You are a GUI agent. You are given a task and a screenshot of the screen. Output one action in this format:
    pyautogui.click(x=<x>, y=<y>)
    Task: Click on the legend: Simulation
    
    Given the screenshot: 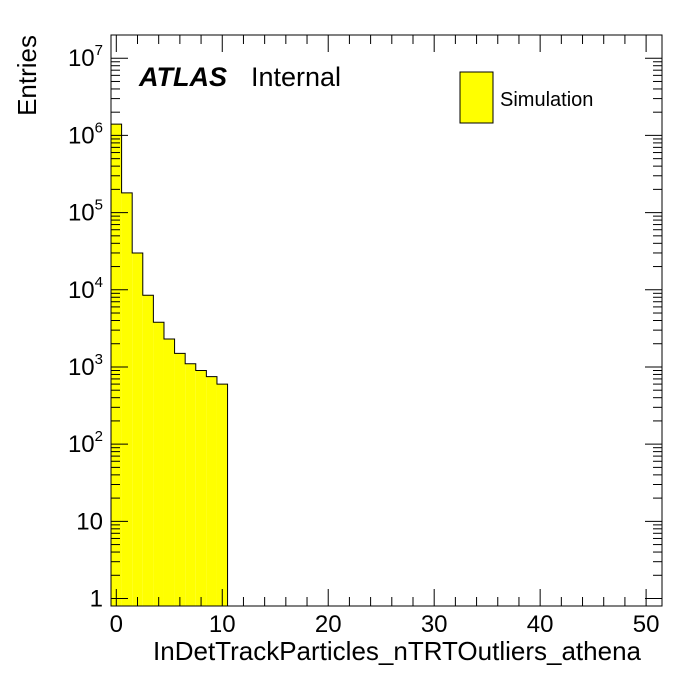 What is the action you would take?
    pyautogui.click(x=526, y=97)
    